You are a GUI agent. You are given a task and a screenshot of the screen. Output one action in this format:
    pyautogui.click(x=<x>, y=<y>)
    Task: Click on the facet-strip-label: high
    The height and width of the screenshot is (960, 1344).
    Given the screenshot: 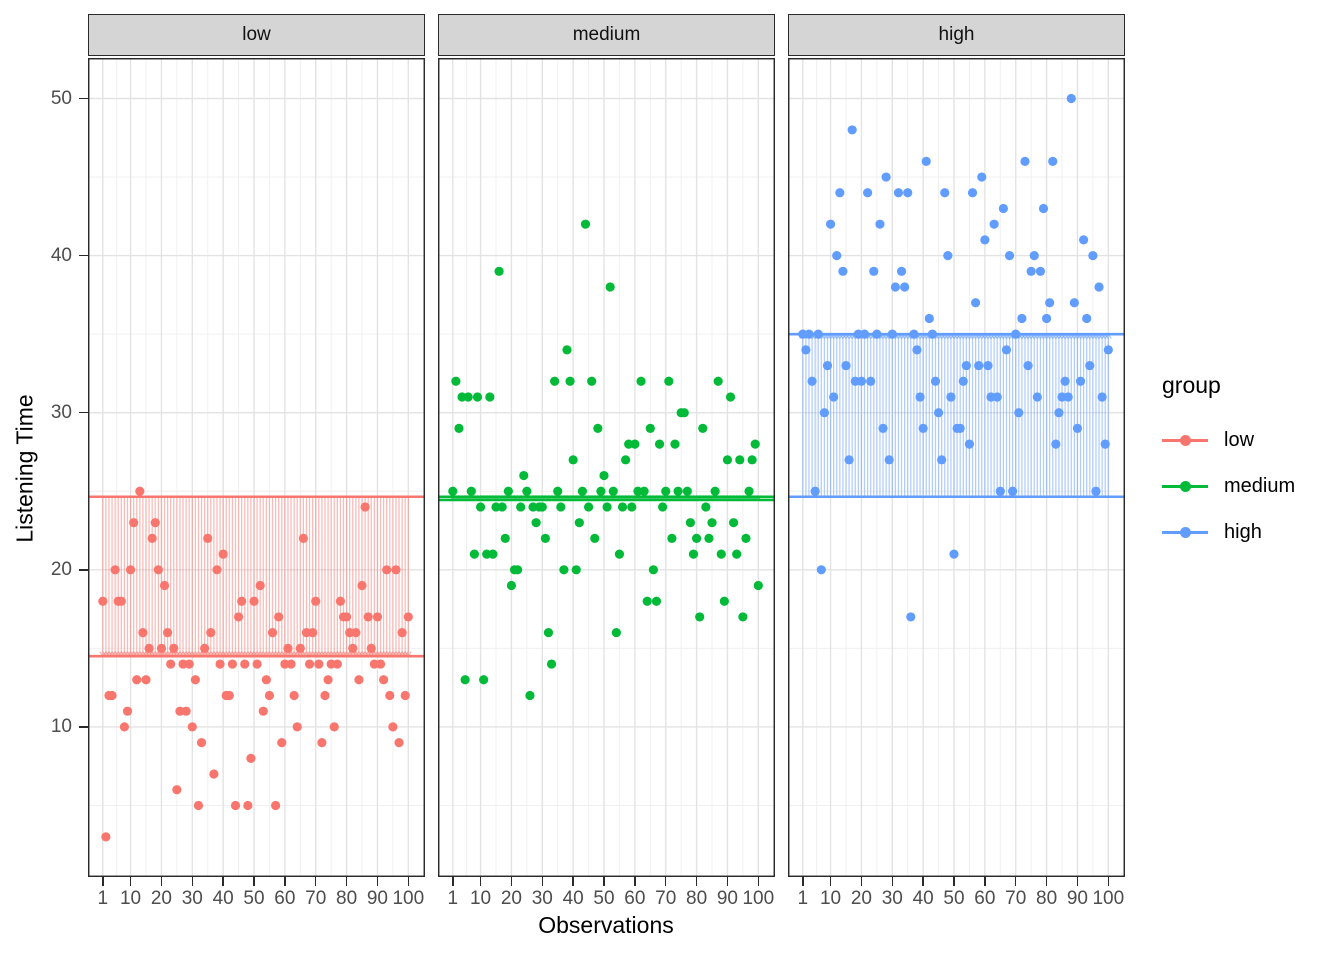 What is the action you would take?
    pyautogui.click(x=956, y=34)
    